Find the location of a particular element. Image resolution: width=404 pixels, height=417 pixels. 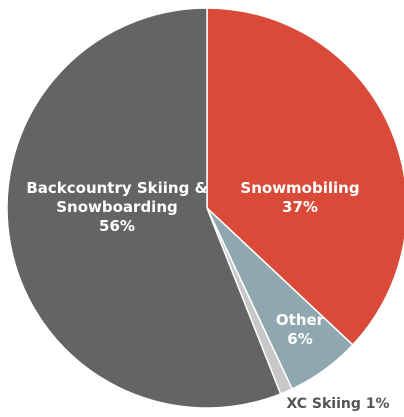

pie-label-other: Other 6% is located at coordinates (300, 329).